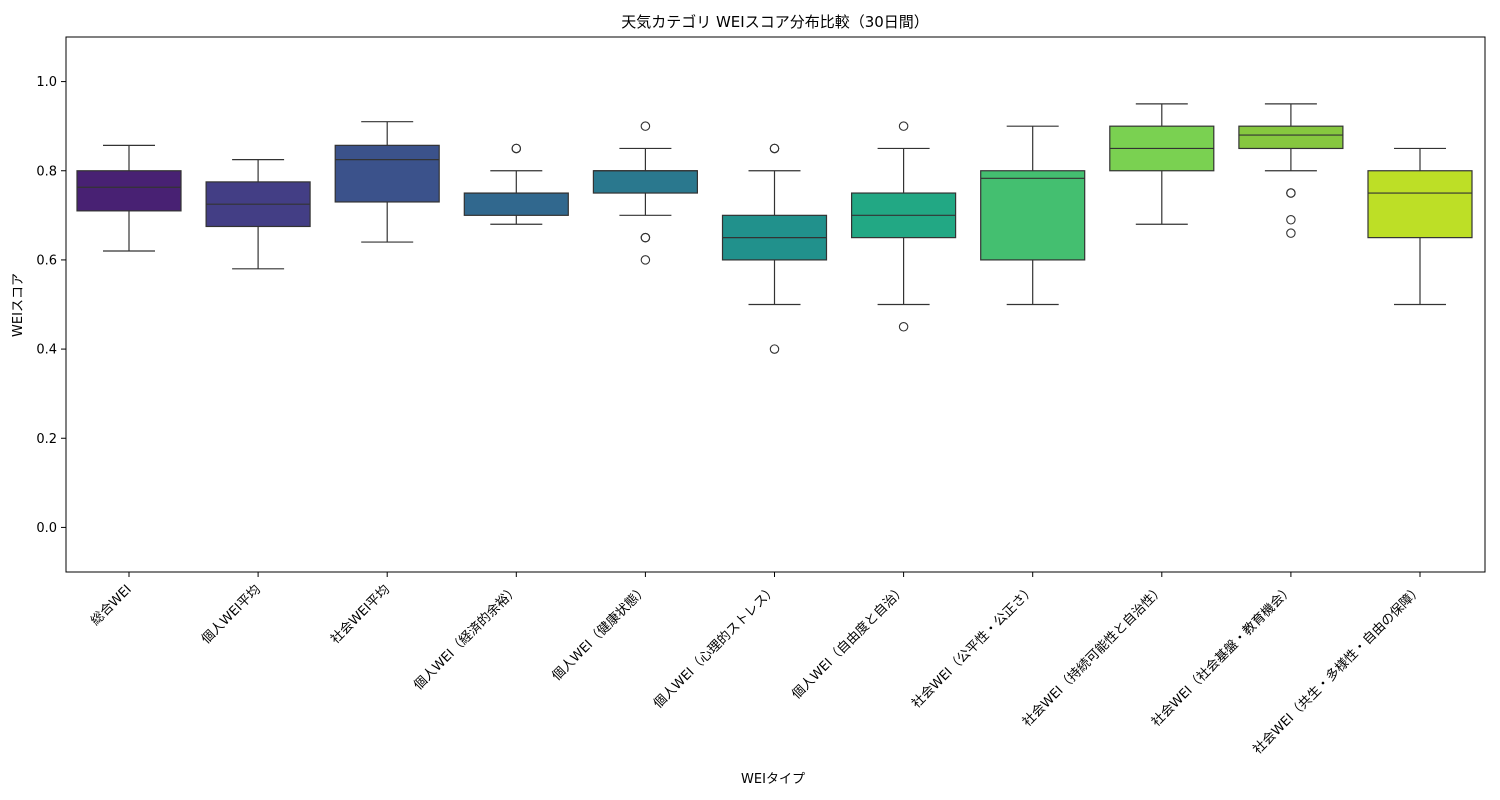  Describe the element at coordinates (51, 305) in the screenshot. I see `y-axis: 0.0 0.2 0.4 0.6 0.8 1.0` at that location.